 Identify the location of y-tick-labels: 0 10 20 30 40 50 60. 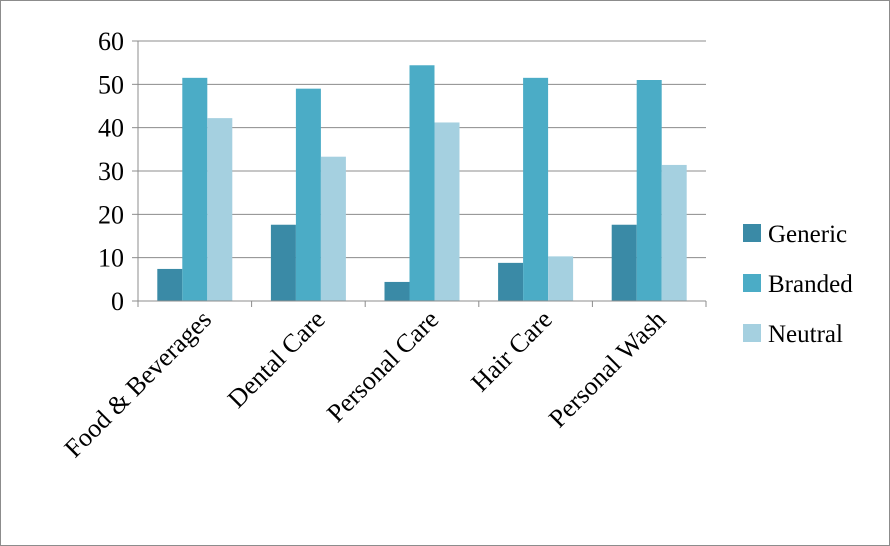
(111, 171).